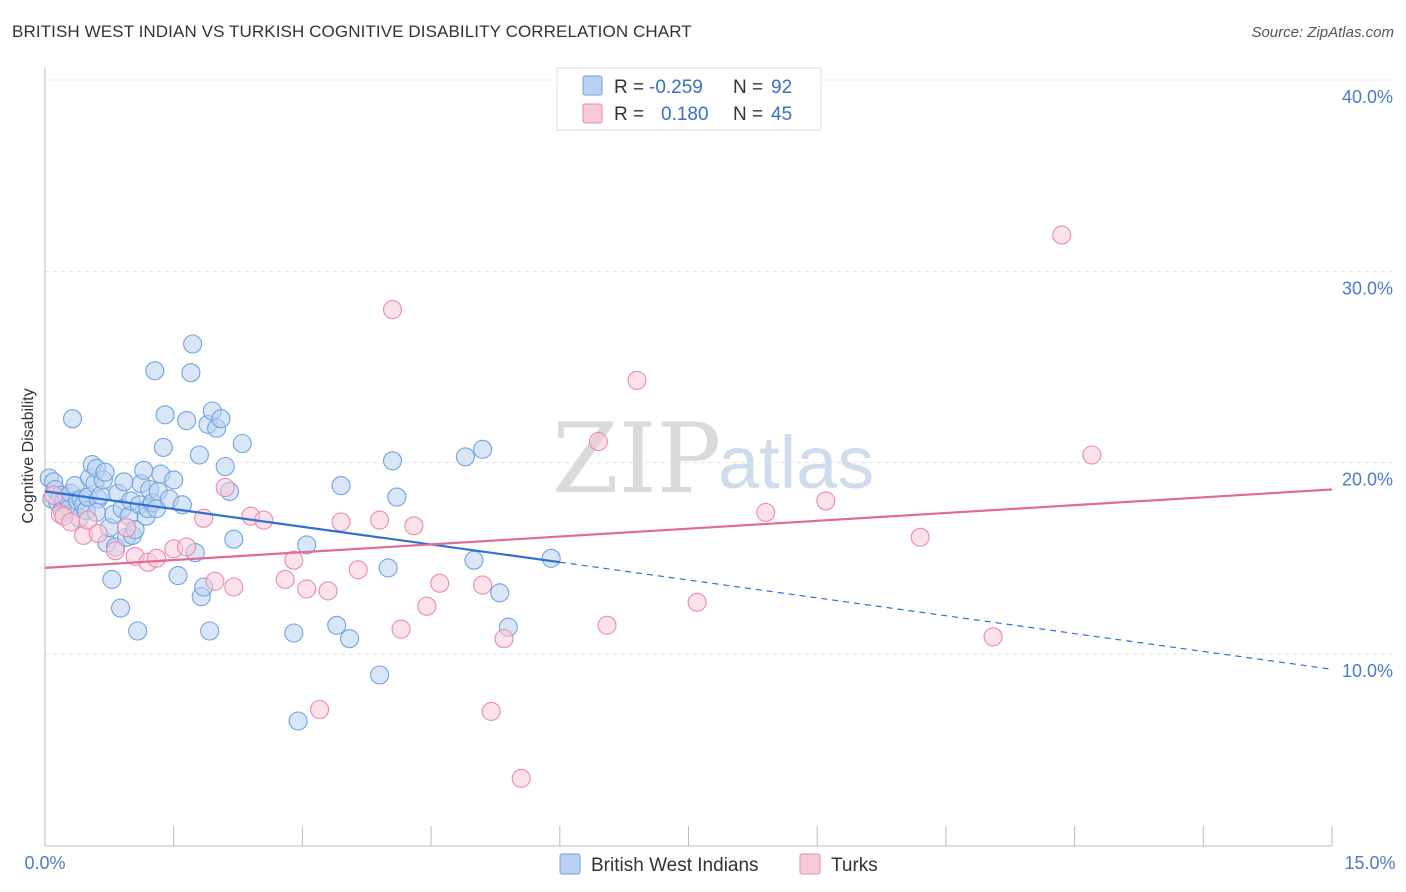 The height and width of the screenshot is (892, 1406). I want to click on series-legend-label-blue: British West Indians, so click(675, 865).